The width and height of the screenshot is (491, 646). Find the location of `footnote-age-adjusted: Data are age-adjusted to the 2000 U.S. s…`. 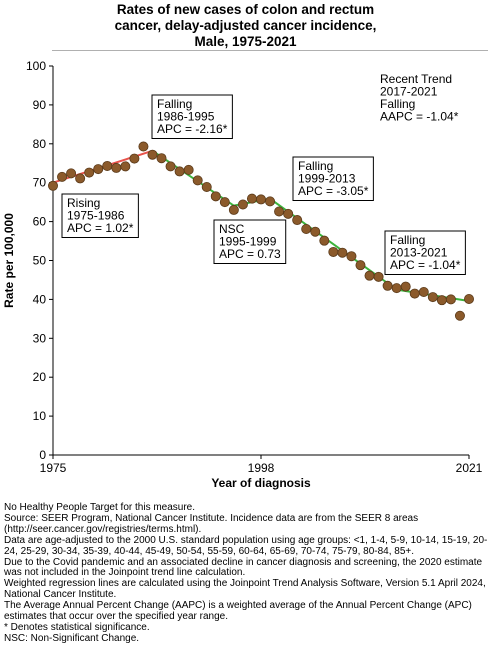

footnote-age-adjusted: Data are age-adjusted to the 2000 U.S. s… is located at coordinates (246, 545).